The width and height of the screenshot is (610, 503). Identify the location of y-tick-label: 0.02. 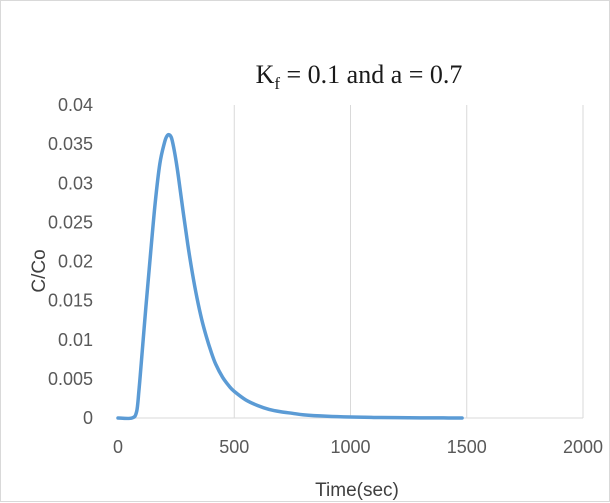
(75, 262).